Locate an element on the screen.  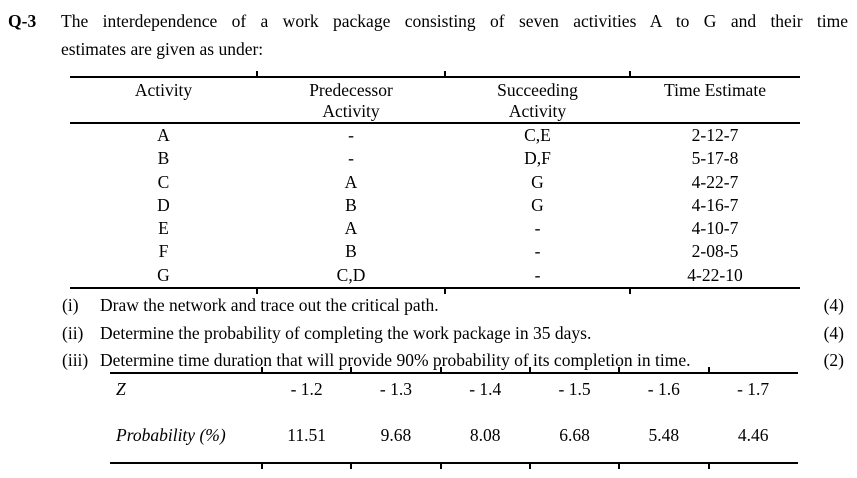
z-value: - 1.3 is located at coordinates (395, 389).